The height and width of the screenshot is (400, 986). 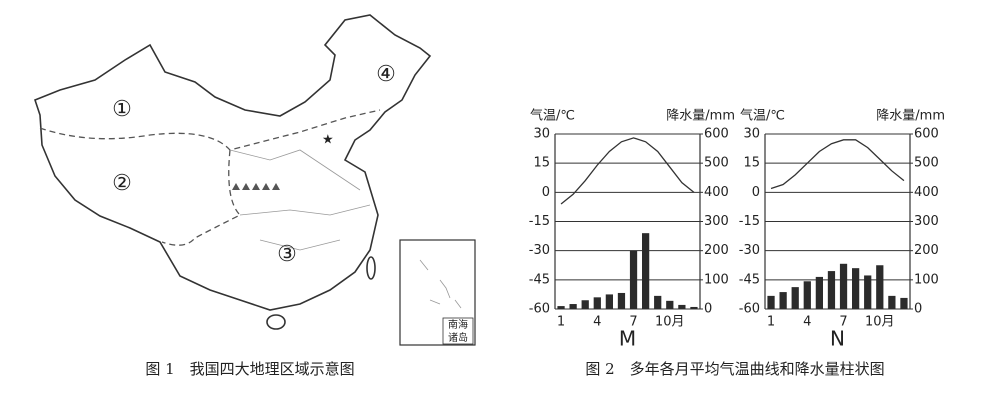 What do you see at coordinates (371, 268) in the screenshot?
I see `taiwan` at bounding box center [371, 268].